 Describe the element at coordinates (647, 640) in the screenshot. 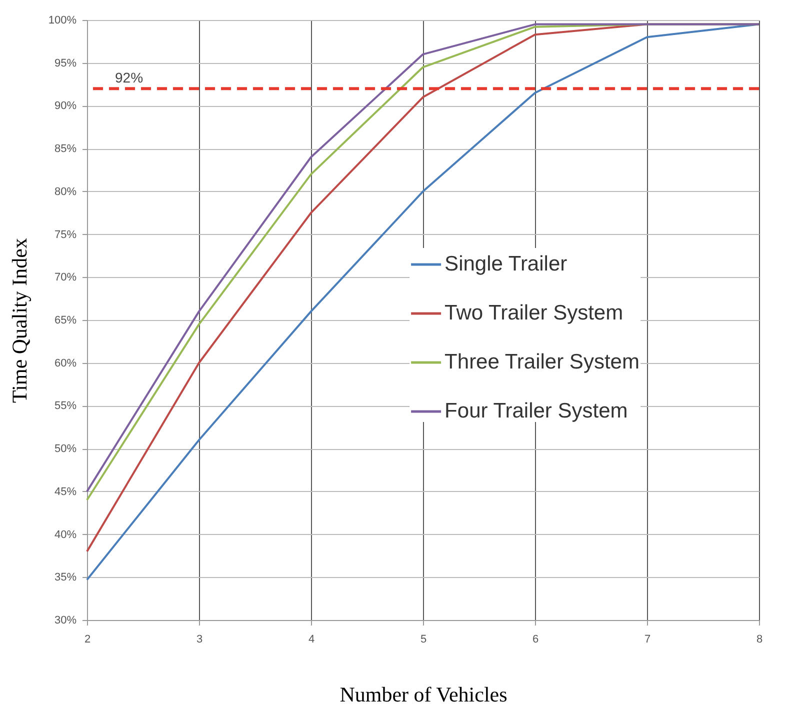

I see `x-tick-label: 7` at that location.